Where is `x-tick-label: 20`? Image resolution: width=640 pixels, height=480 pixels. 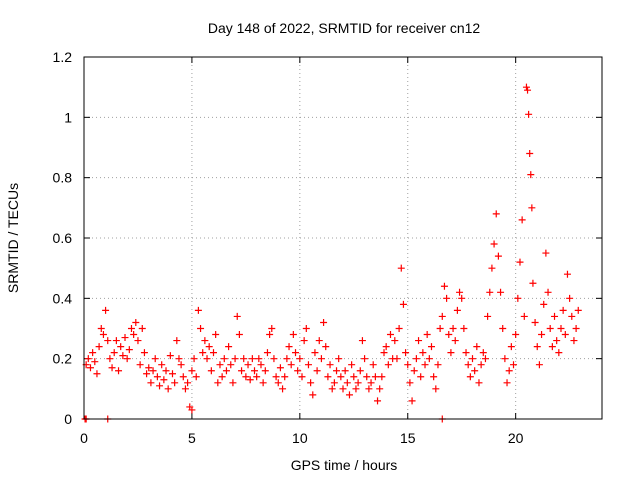
x-tick-label: 20 is located at coordinates (516, 438).